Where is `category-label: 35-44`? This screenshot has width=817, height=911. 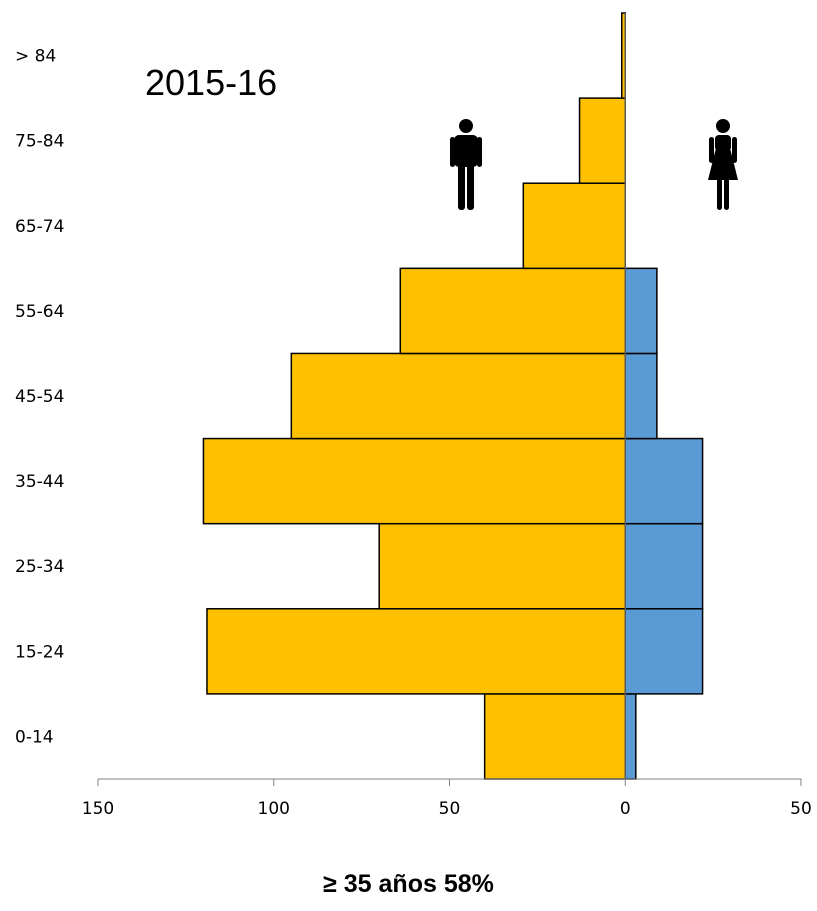
category-label: 35-44 is located at coordinates (39, 482).